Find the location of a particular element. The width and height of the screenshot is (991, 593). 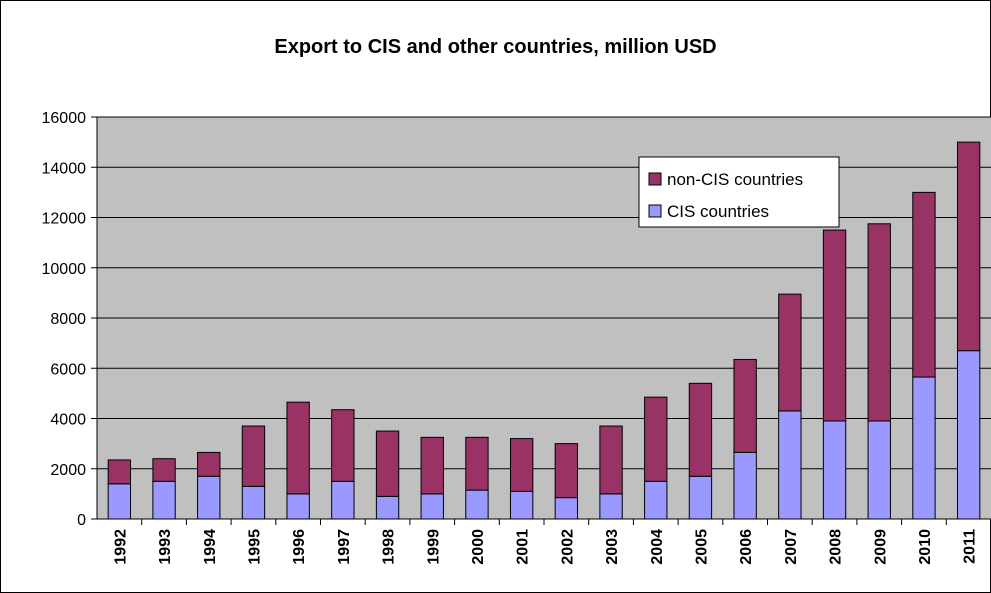

legend-box is located at coordinates (739, 192).